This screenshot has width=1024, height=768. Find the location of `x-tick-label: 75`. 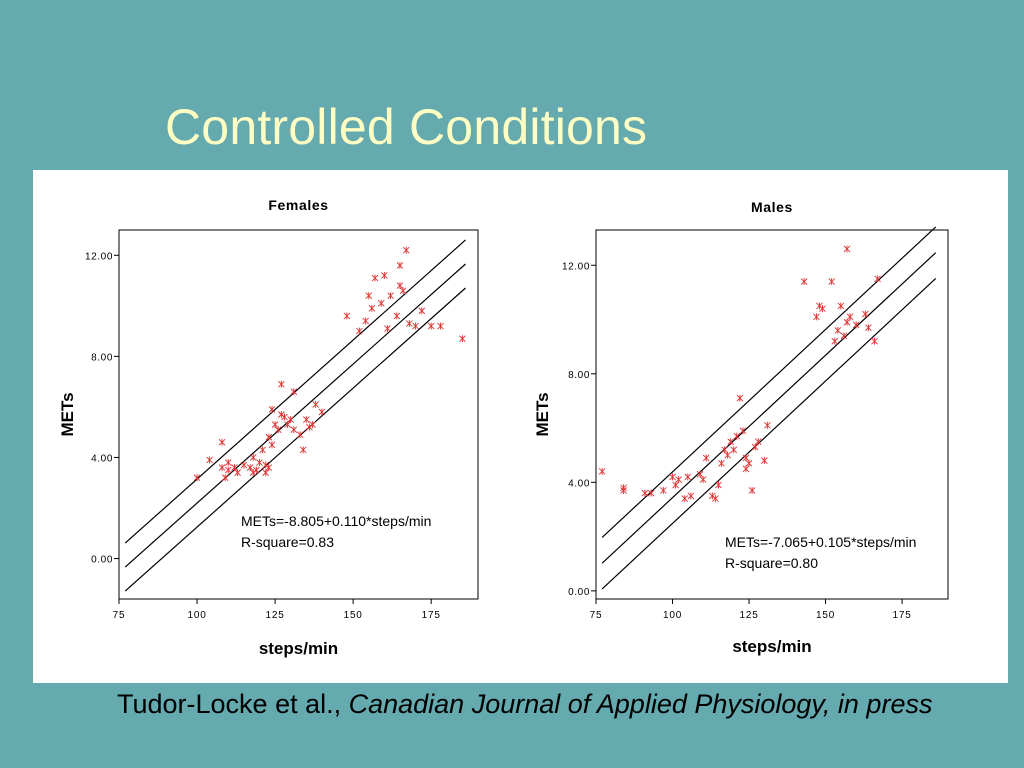

x-tick-label: 75 is located at coordinates (119, 615).